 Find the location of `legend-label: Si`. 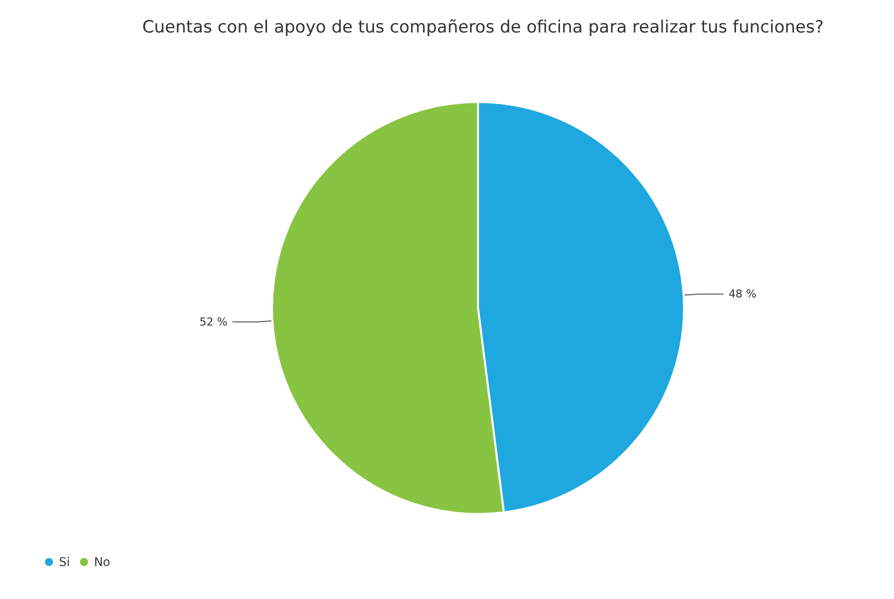

legend-label: Si is located at coordinates (64, 562).